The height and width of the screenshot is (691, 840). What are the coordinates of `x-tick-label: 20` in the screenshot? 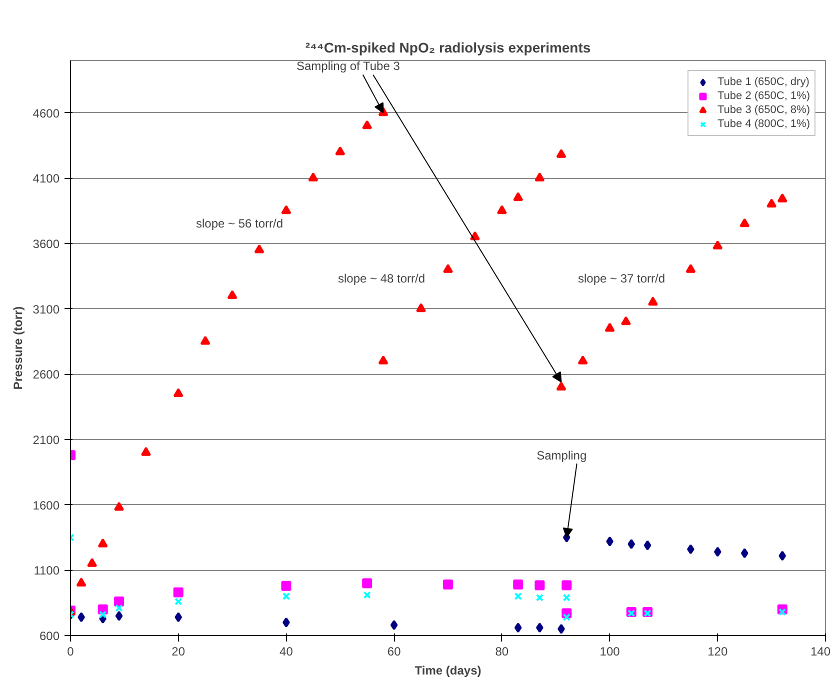 It's located at (179, 651).